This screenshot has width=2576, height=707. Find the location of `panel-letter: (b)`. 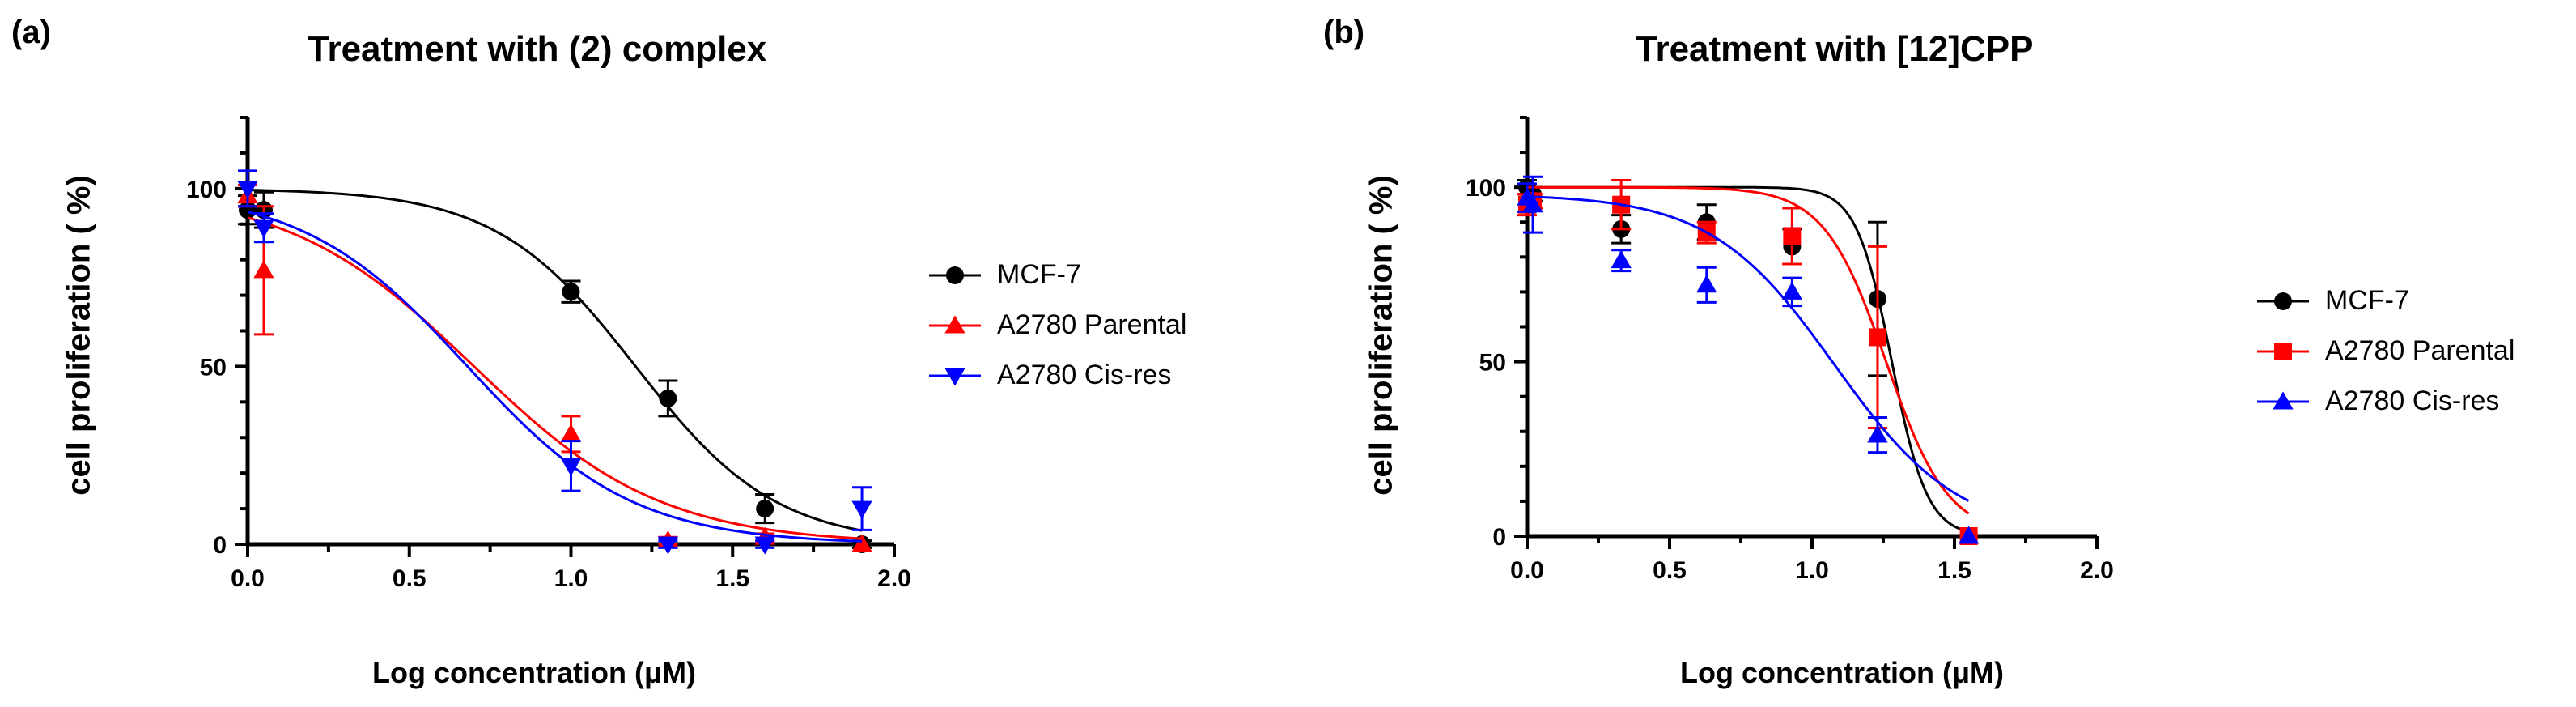

panel-letter: (b) is located at coordinates (1344, 32).